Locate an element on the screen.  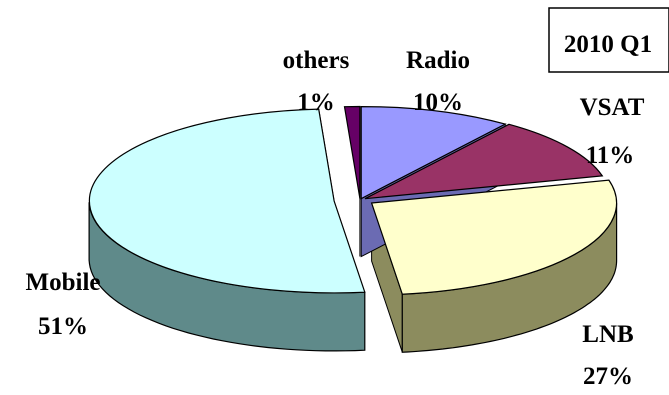
slice-value-lnb: 27% is located at coordinates (608, 376).